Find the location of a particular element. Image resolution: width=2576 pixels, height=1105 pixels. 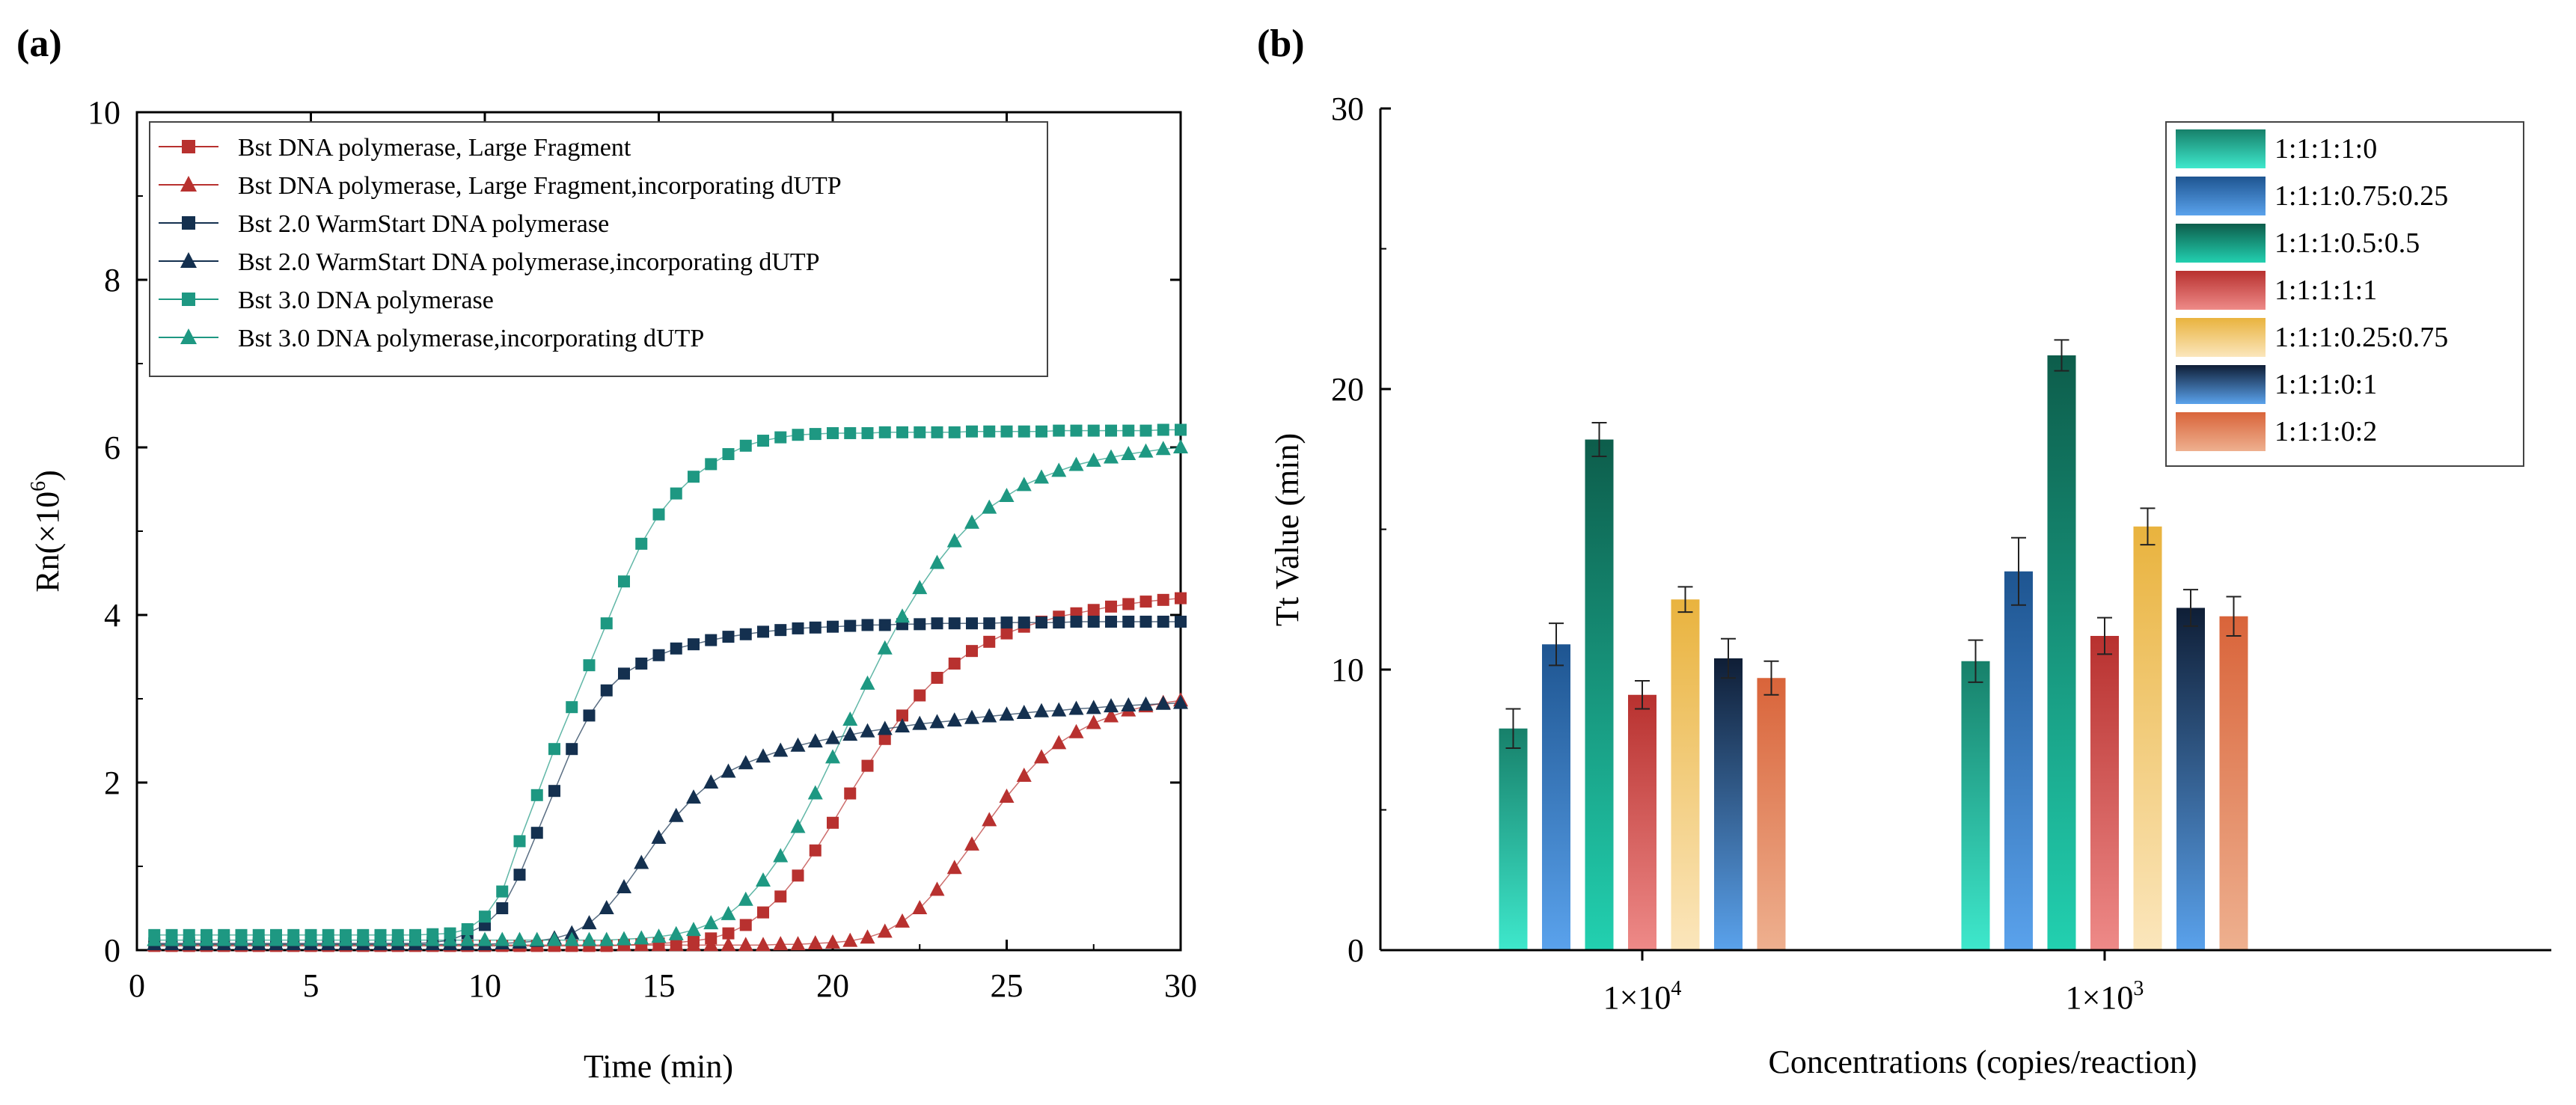

x-tick-label-a: 20 is located at coordinates (832, 985).